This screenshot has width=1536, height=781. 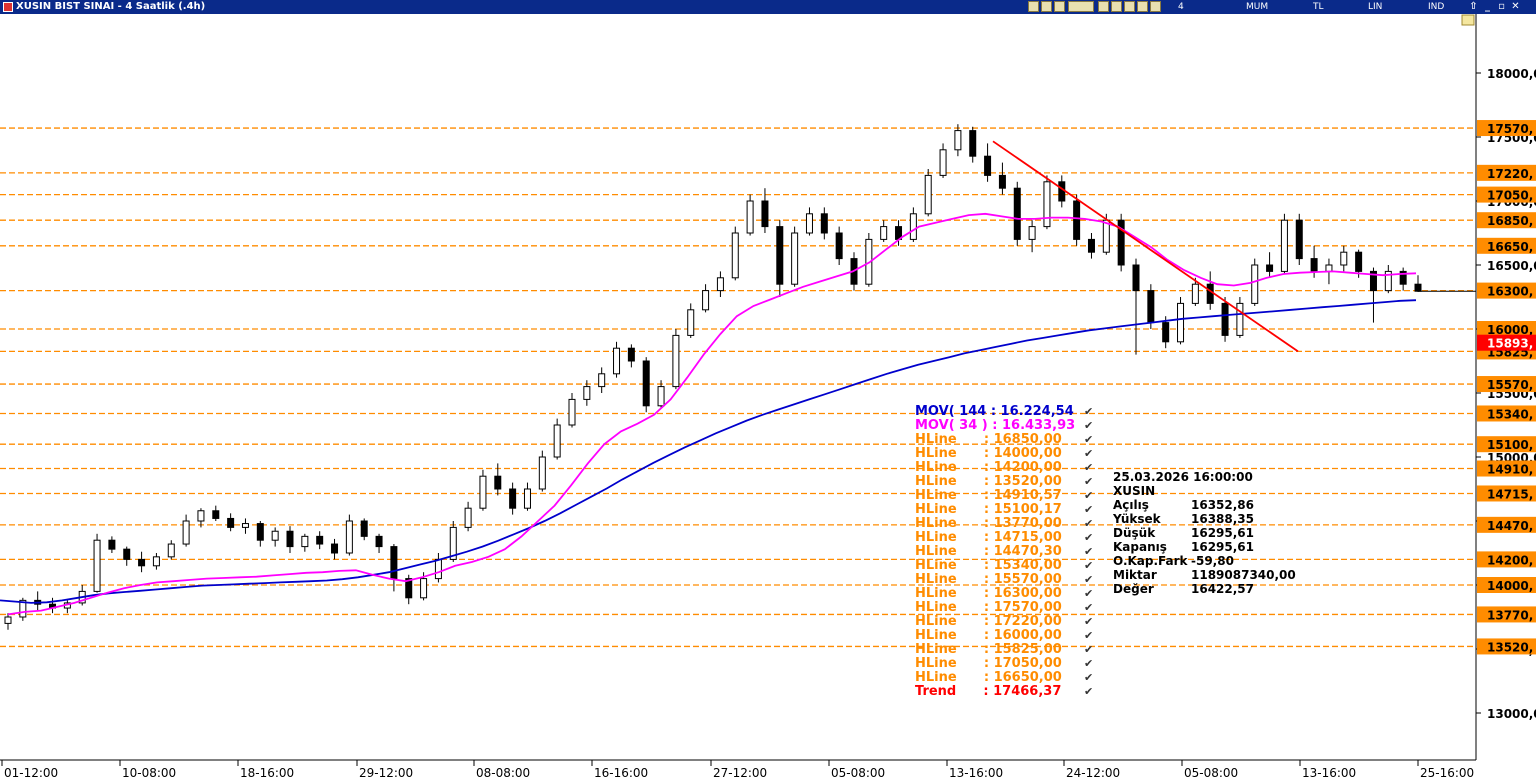 What do you see at coordinates (988, 481) in the screenshot?
I see `legend-item: HLine : 13520,00` at bounding box center [988, 481].